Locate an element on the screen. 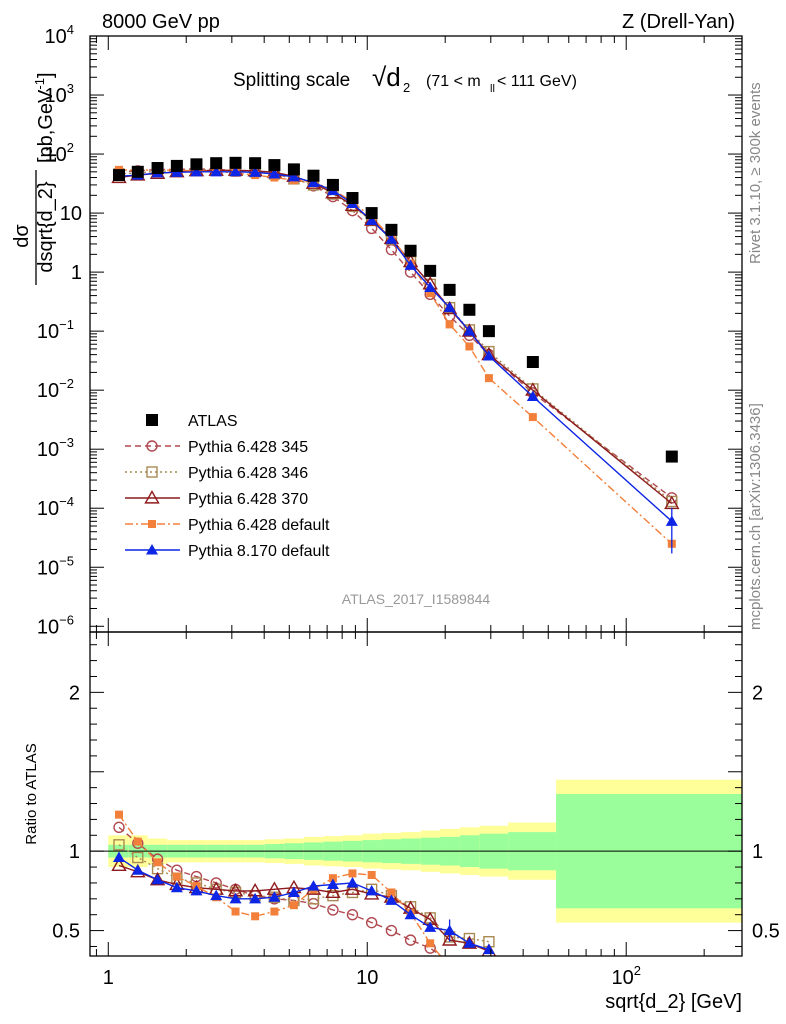  y-tick-label: 10² is located at coordinates (59, 153).